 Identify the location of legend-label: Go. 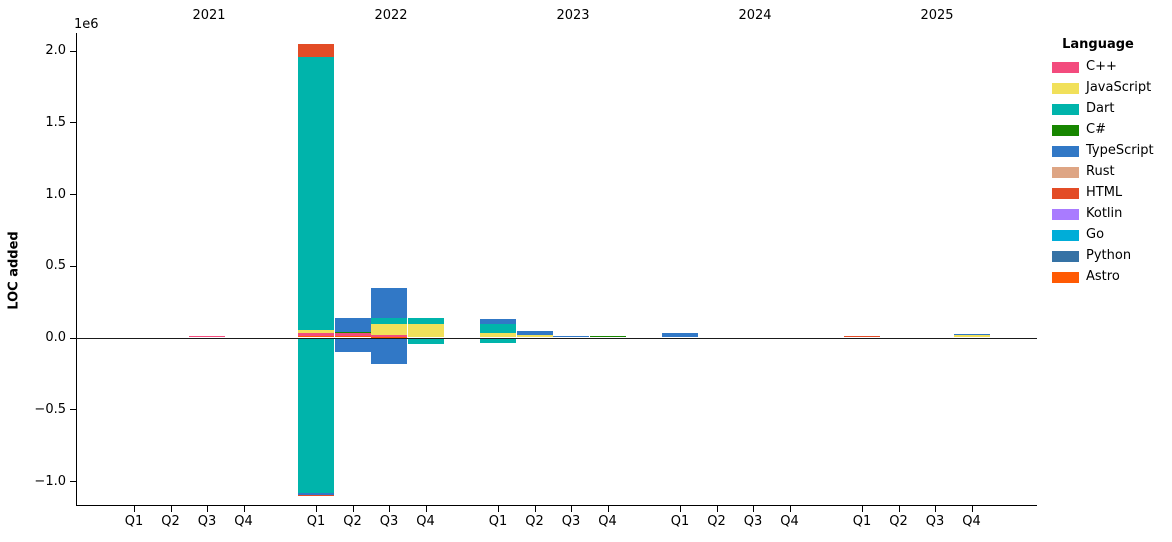
(1095, 234).